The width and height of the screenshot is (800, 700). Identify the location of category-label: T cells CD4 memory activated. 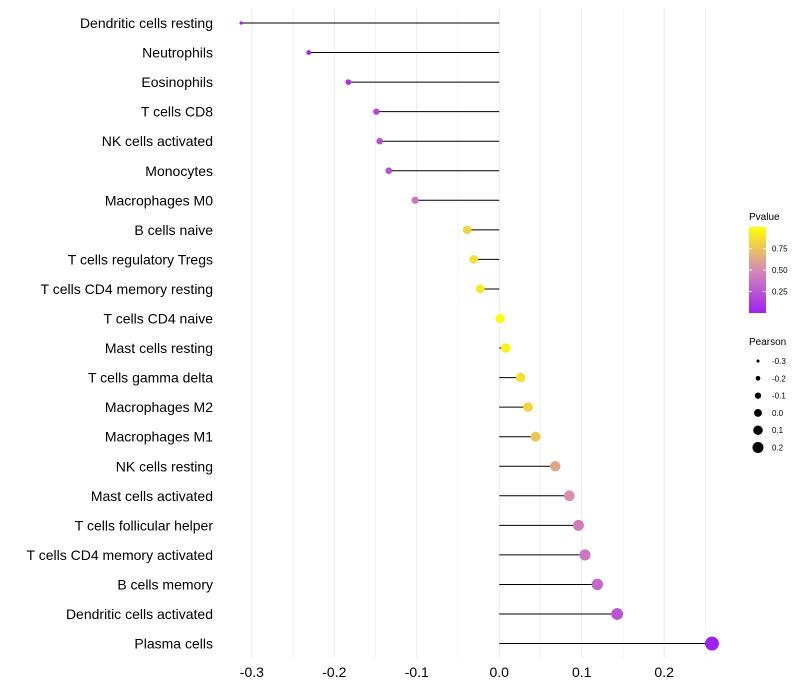
(120, 555).